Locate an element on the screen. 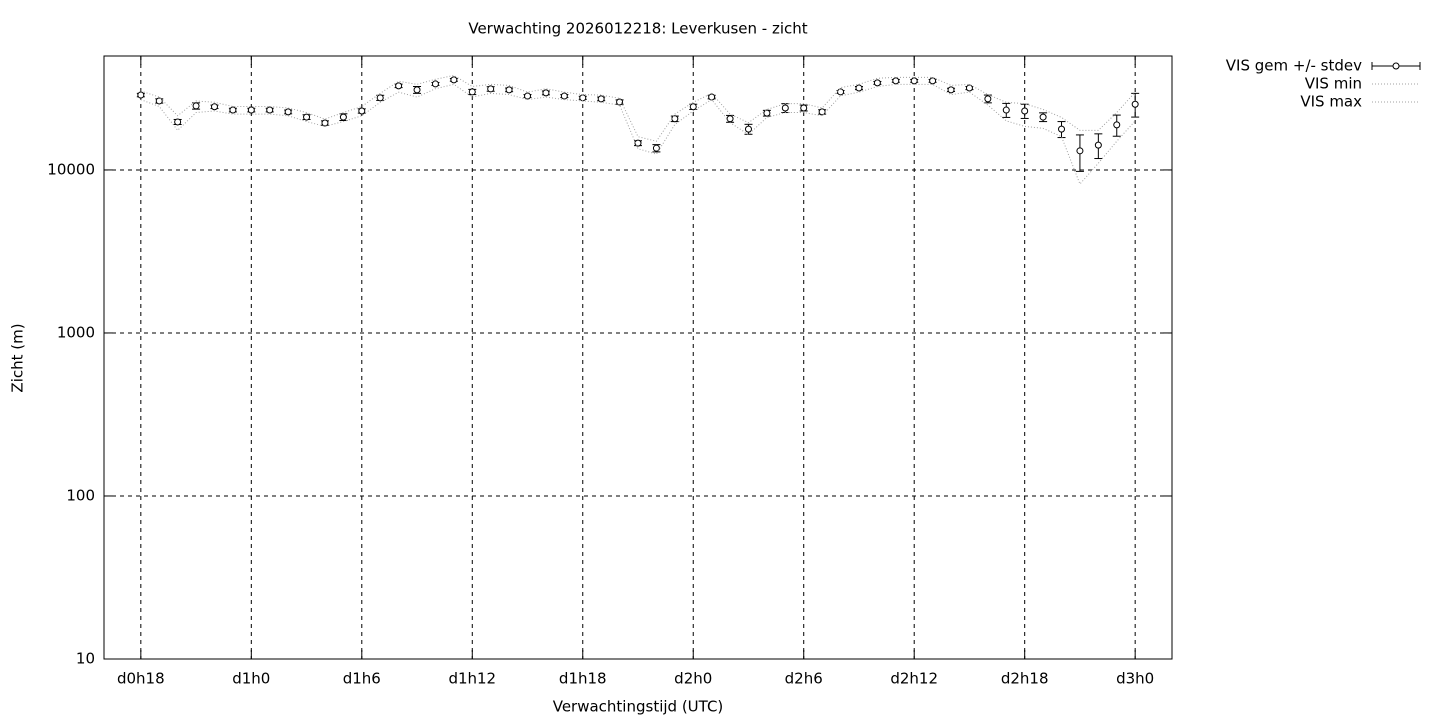 The height and width of the screenshot is (720, 1440). x-tick-label: d1h6 is located at coordinates (362, 679).